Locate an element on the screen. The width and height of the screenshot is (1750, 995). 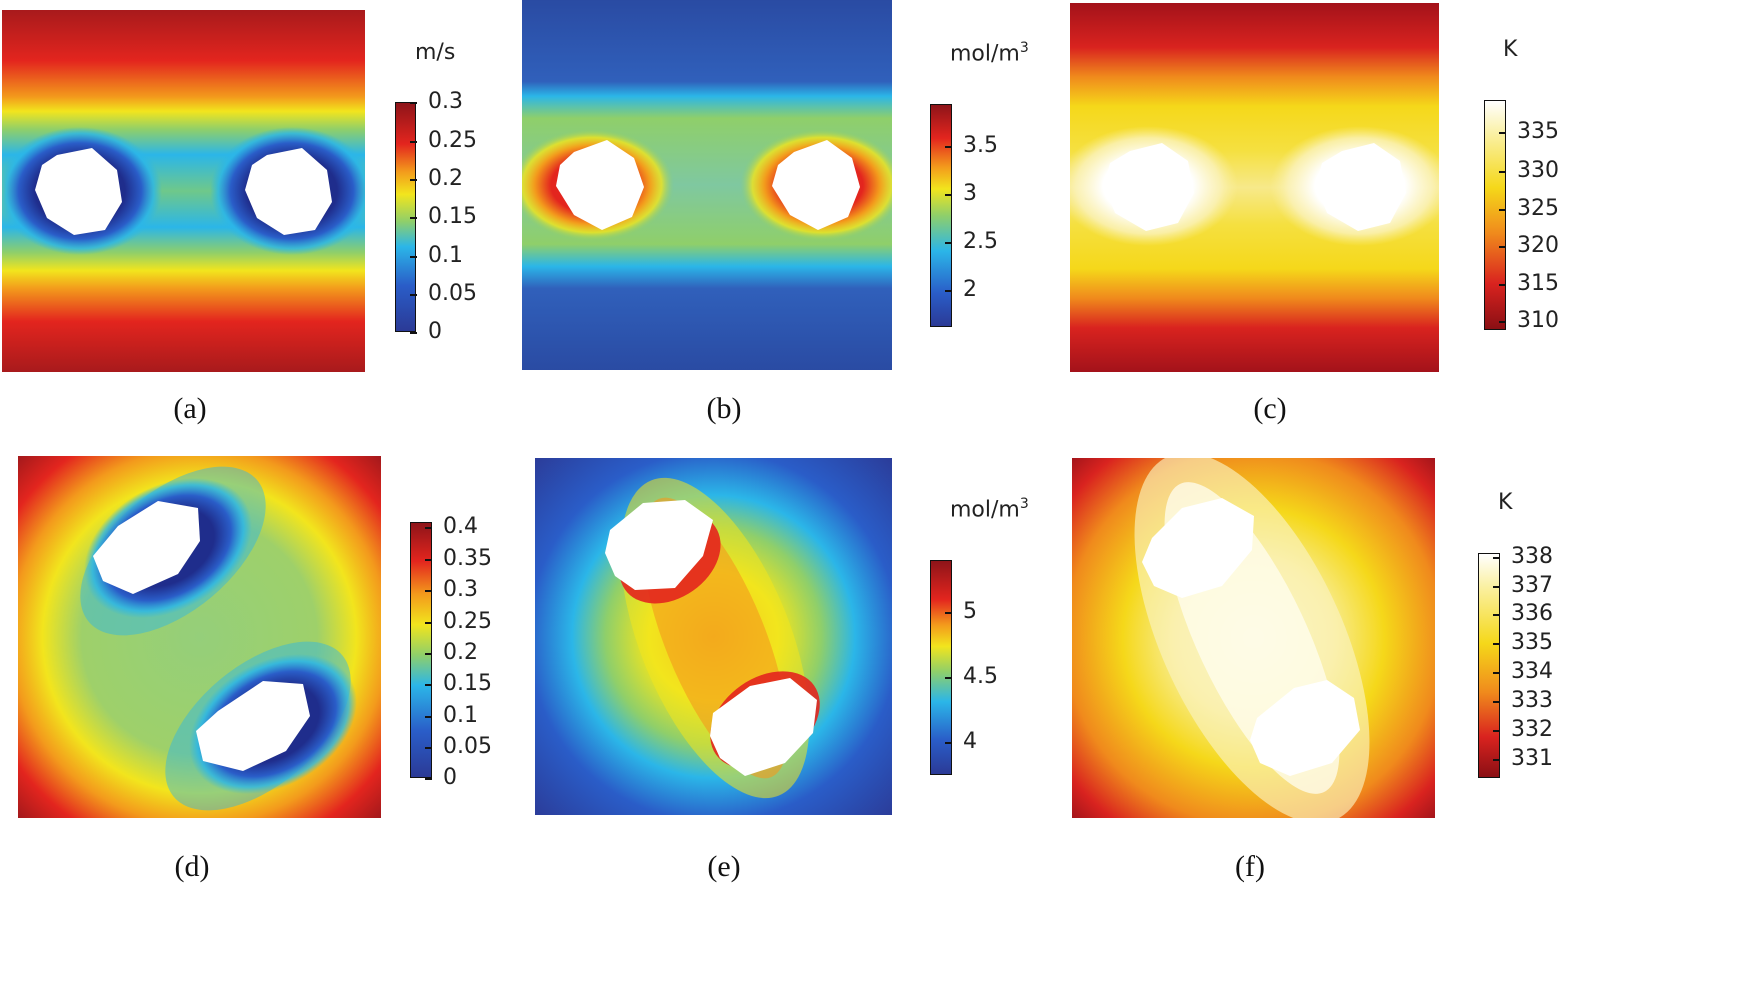
unit-label-f: K is located at coordinates (1505, 502).